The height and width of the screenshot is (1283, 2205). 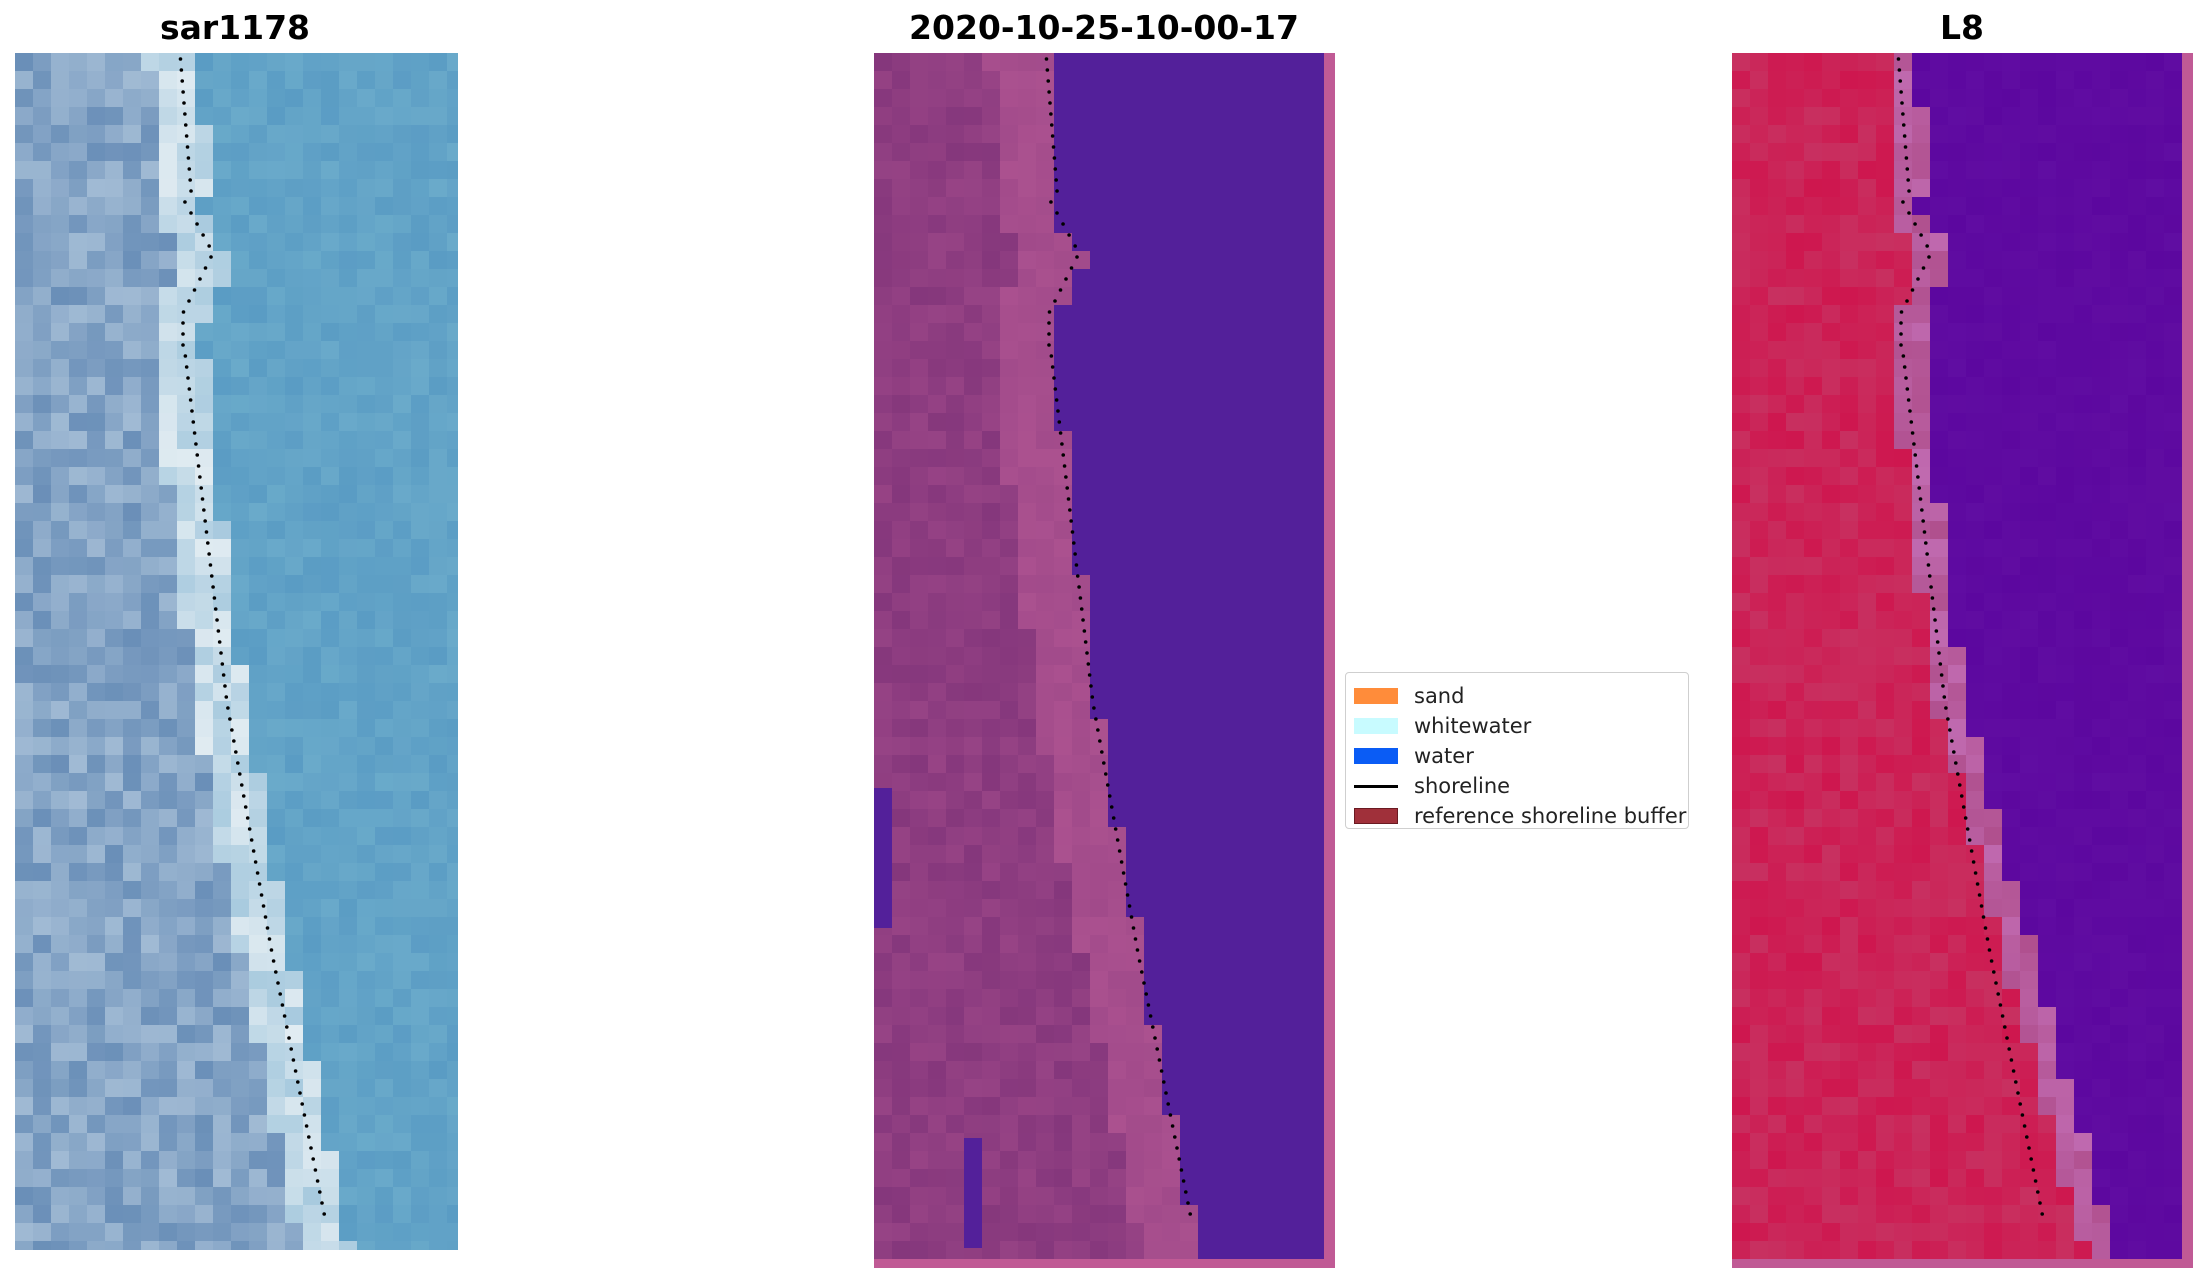 What do you see at coordinates (1473, 726) in the screenshot?
I see `legend-label: whitewater` at bounding box center [1473, 726].